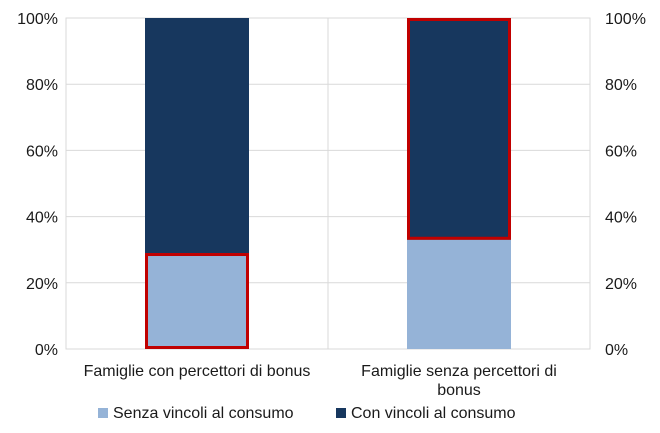  Describe the element at coordinates (625, 19) in the screenshot. I see `y-tick-label-right: 100%` at that location.